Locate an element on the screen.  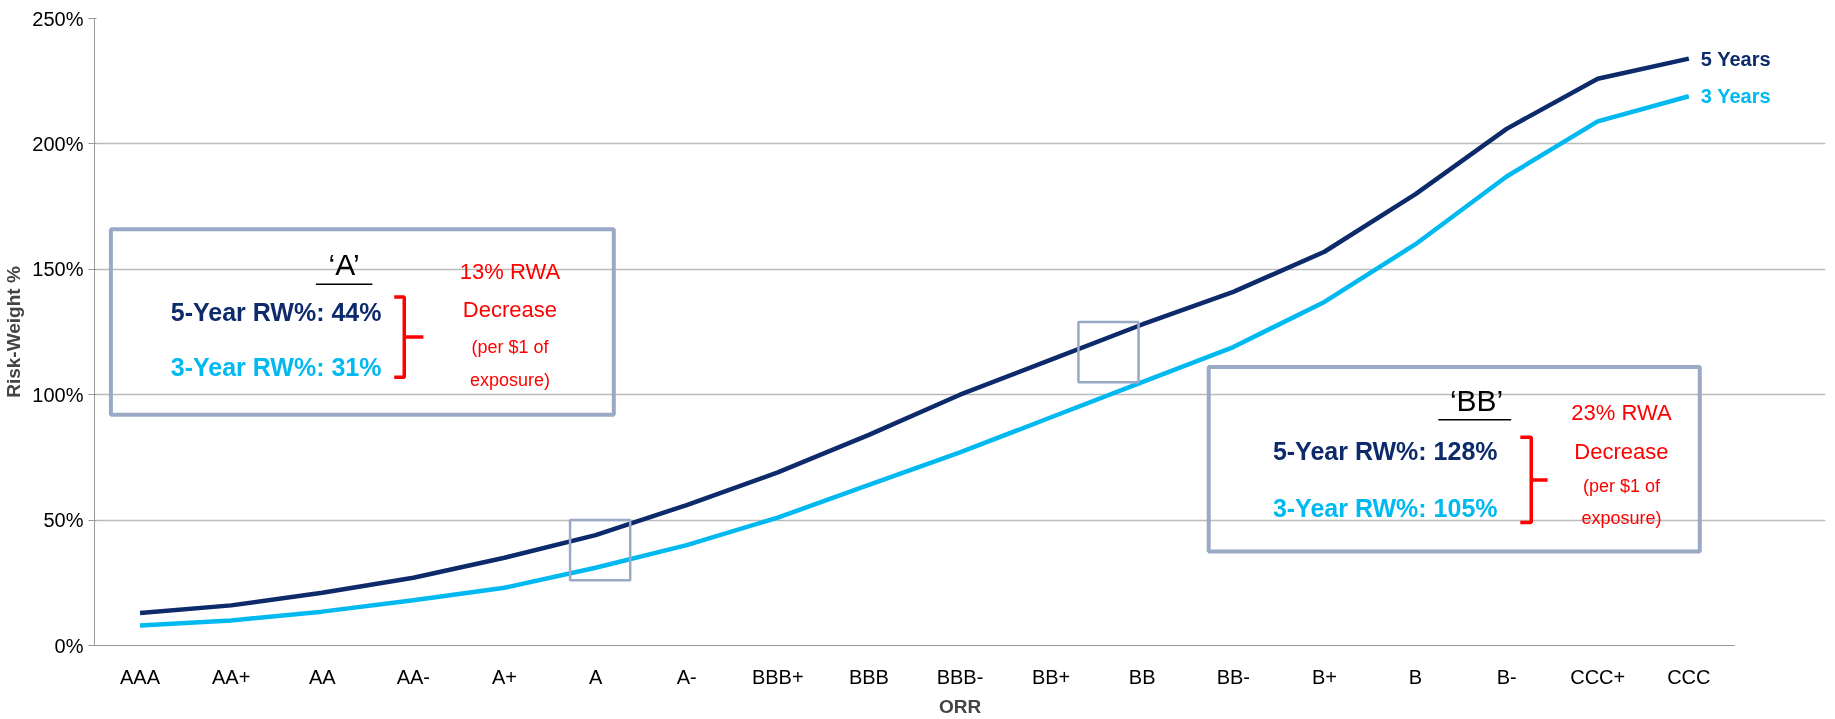
x-tick-label: AA+ is located at coordinates (231, 676).